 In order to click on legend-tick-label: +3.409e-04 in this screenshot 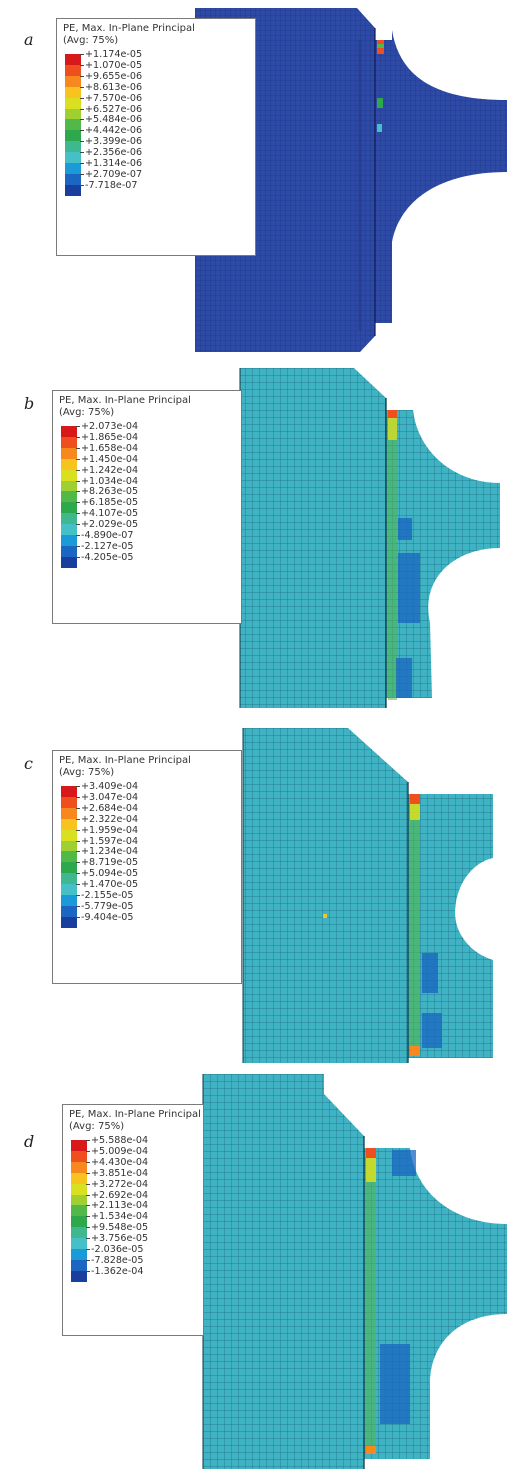, I will do `click(107, 786)`.